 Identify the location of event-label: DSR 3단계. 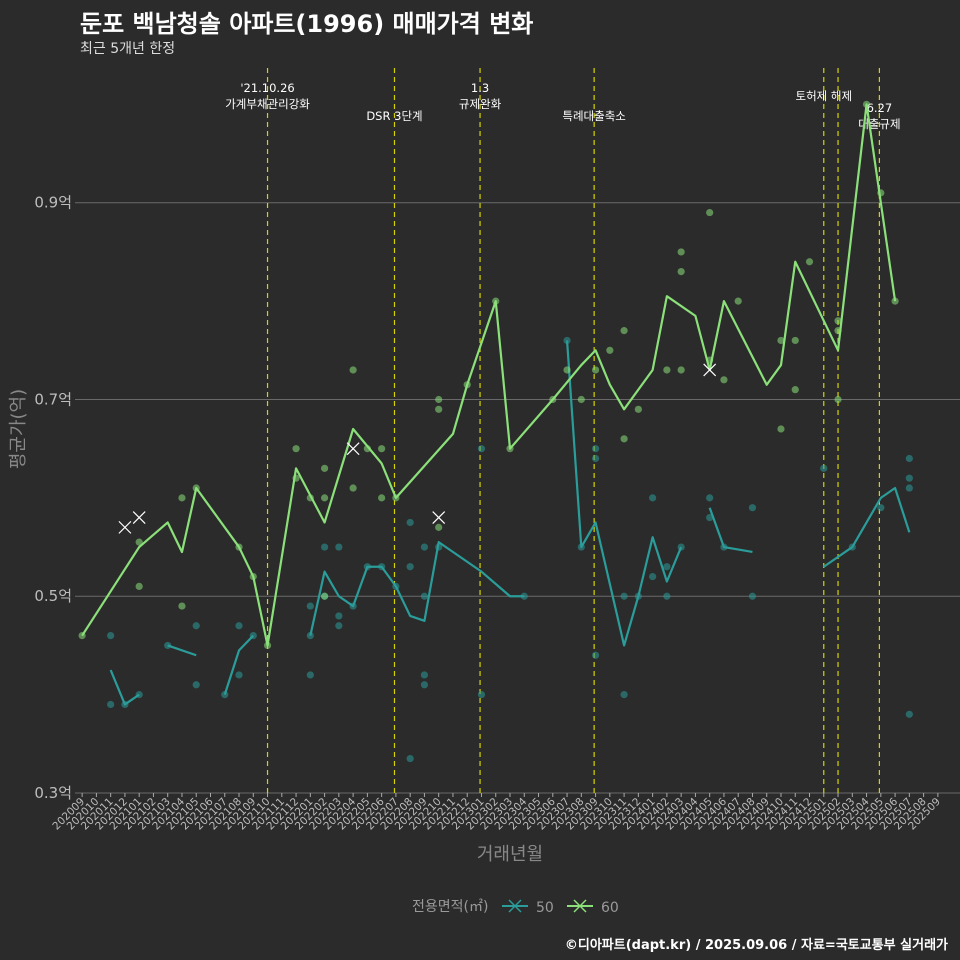
(394, 116).